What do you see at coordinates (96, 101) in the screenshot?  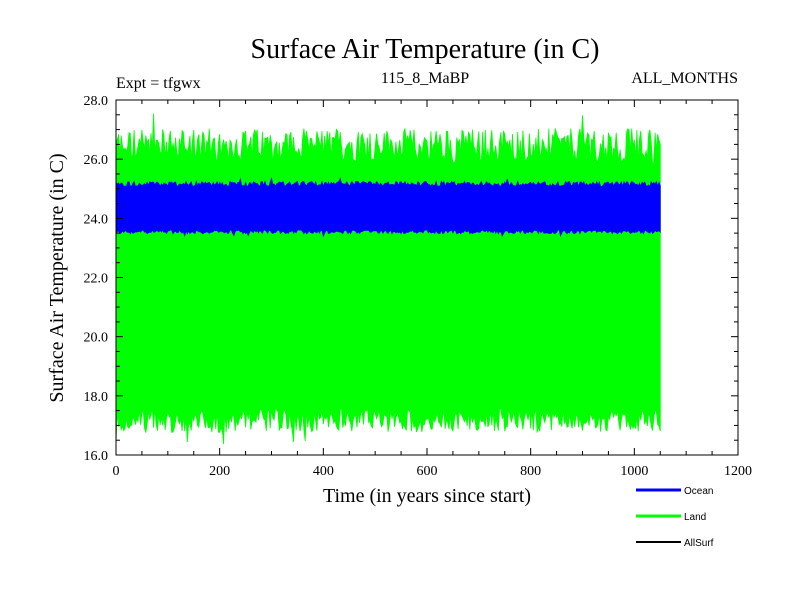 I see `y-tick-label: 28.0` at bounding box center [96, 101].